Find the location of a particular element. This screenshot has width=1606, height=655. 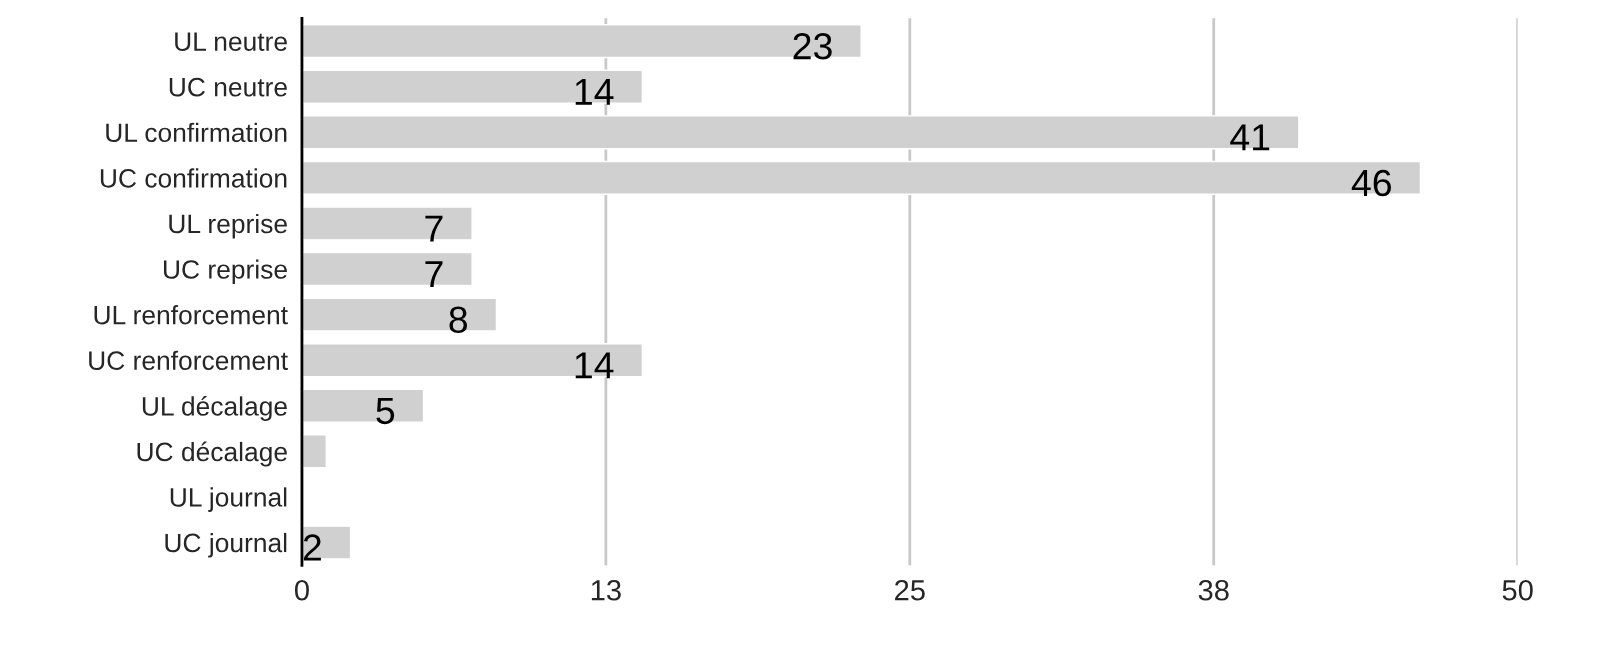

y-tick-label: UC neutre is located at coordinates (228, 87).